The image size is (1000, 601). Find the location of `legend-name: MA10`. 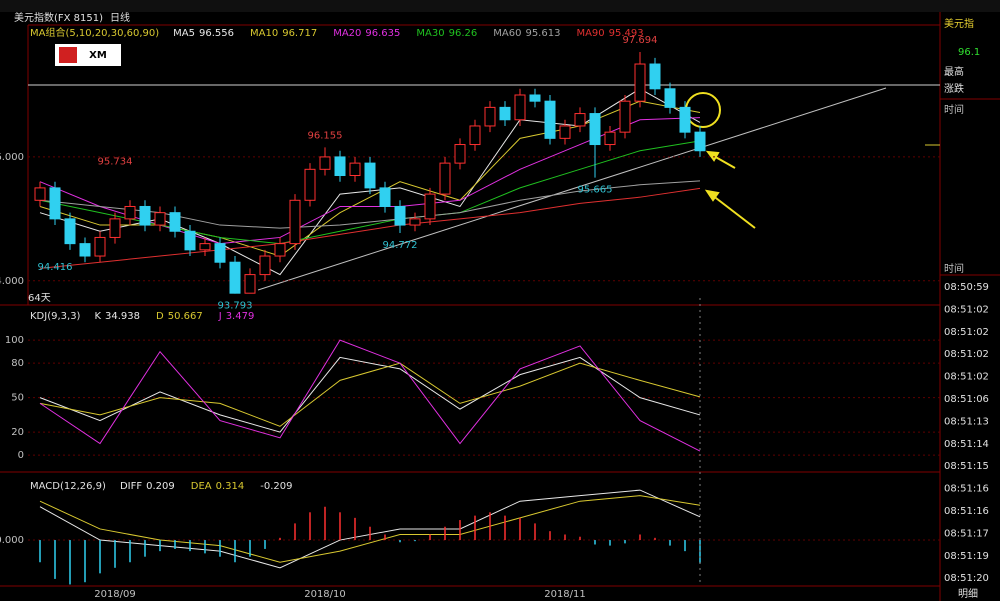

legend-name: MA10 is located at coordinates (264, 33).